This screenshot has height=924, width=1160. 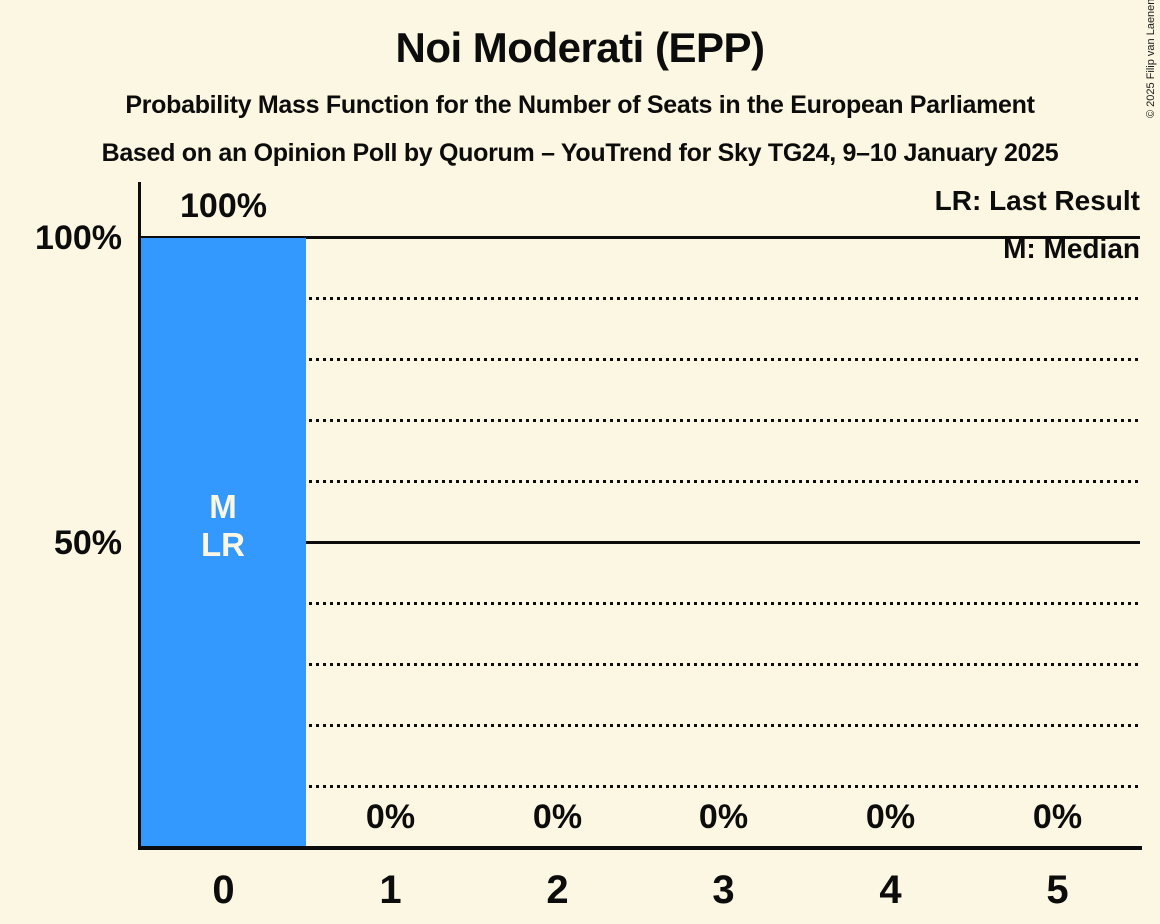 What do you see at coordinates (640, 603) in the screenshot?
I see `gridline-40-percent` at bounding box center [640, 603].